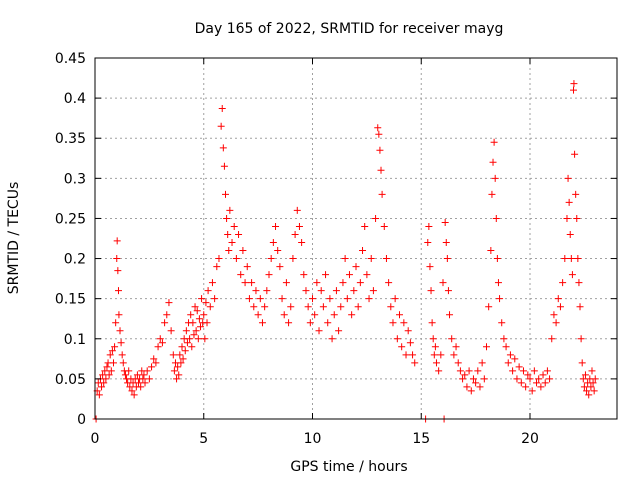  Describe the element at coordinates (203, 439) in the screenshot. I see `x-tick-label: 5` at that location.